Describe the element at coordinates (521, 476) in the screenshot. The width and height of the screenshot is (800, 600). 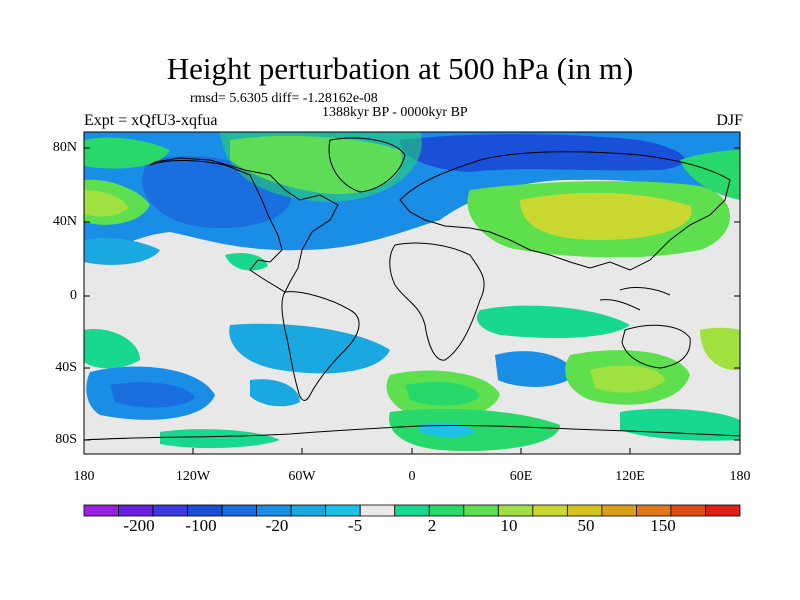
I see `lon-label-60e: 60E` at that location.